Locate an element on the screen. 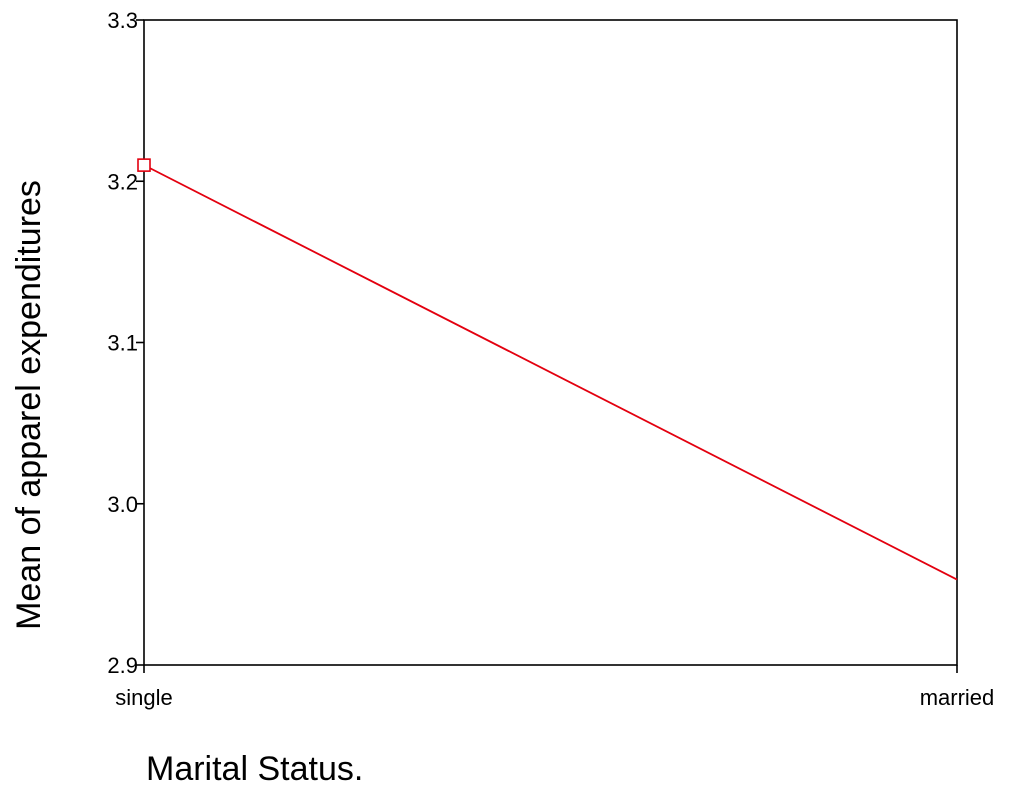 This screenshot has height=806, width=1010. x-axis-title: Marital Status. is located at coordinates (254, 769).